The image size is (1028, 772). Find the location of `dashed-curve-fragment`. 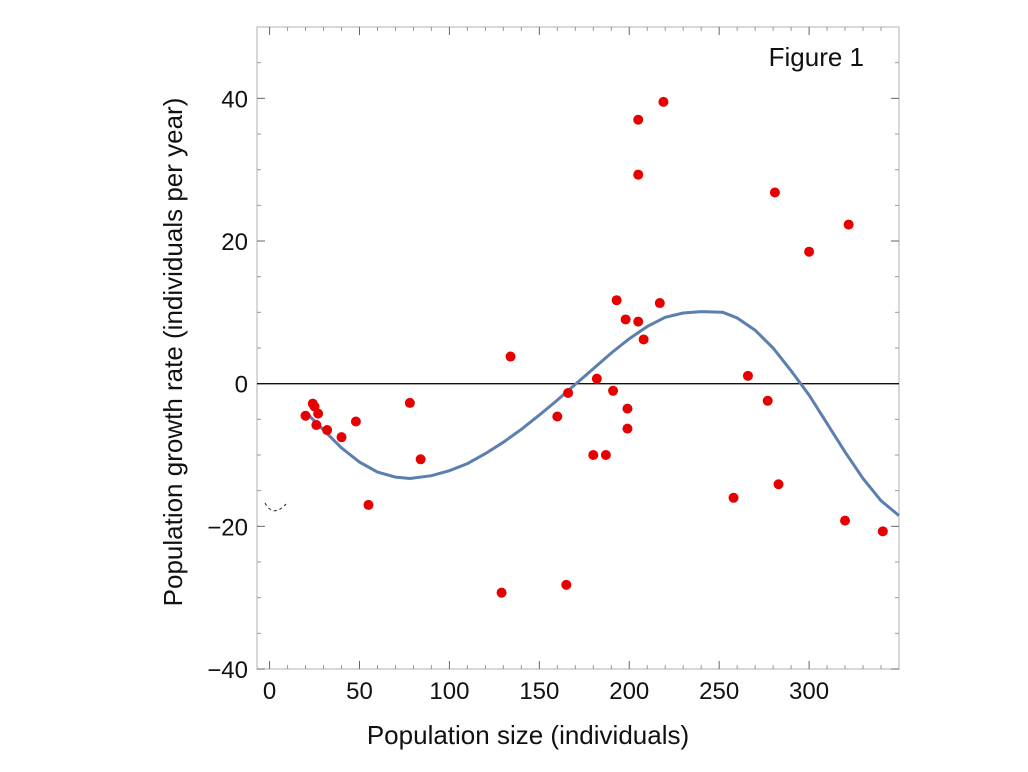

dashed-curve-fragment is located at coordinates (275, 507).